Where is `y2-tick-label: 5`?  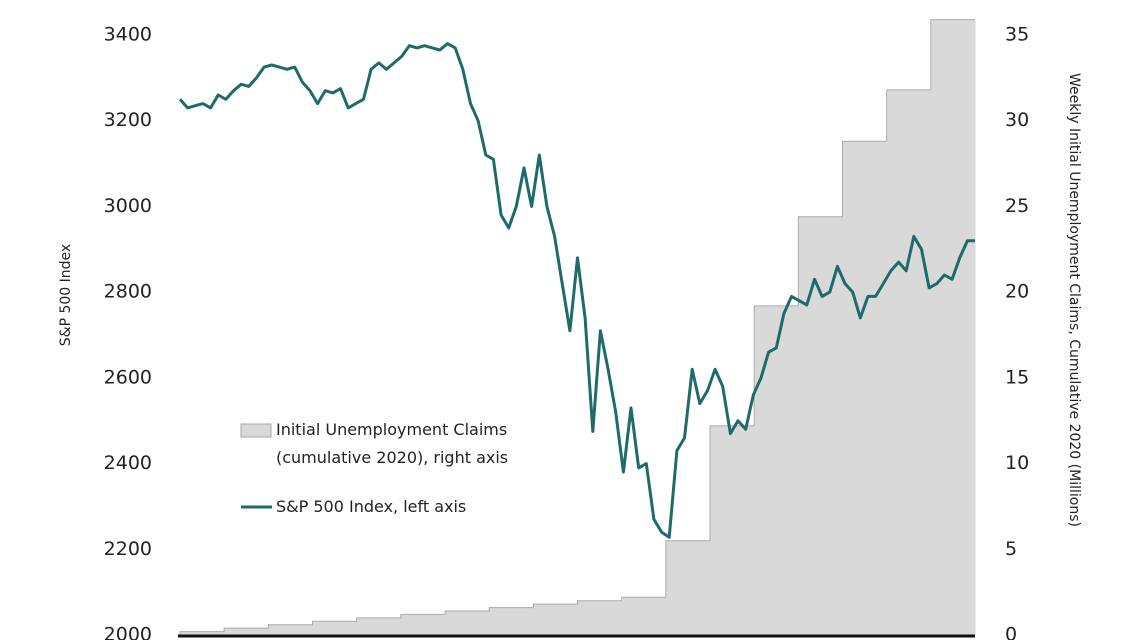 y2-tick-label: 5 is located at coordinates (1011, 549).